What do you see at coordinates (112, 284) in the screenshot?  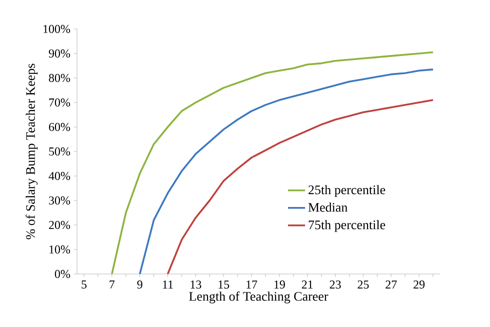 I see `x-tick-label: 7` at bounding box center [112, 284].